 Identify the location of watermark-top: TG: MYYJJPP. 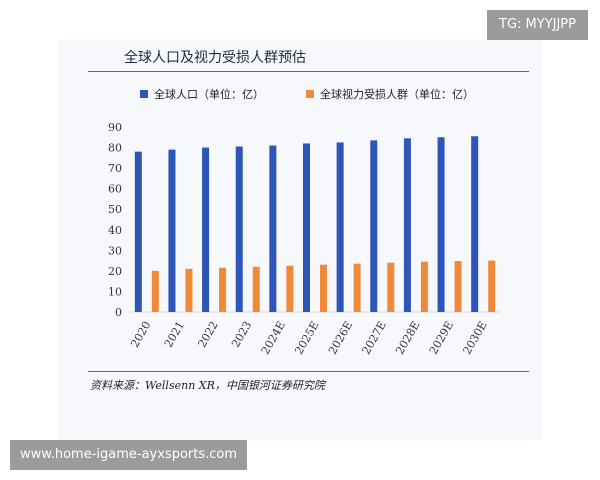
(537, 25).